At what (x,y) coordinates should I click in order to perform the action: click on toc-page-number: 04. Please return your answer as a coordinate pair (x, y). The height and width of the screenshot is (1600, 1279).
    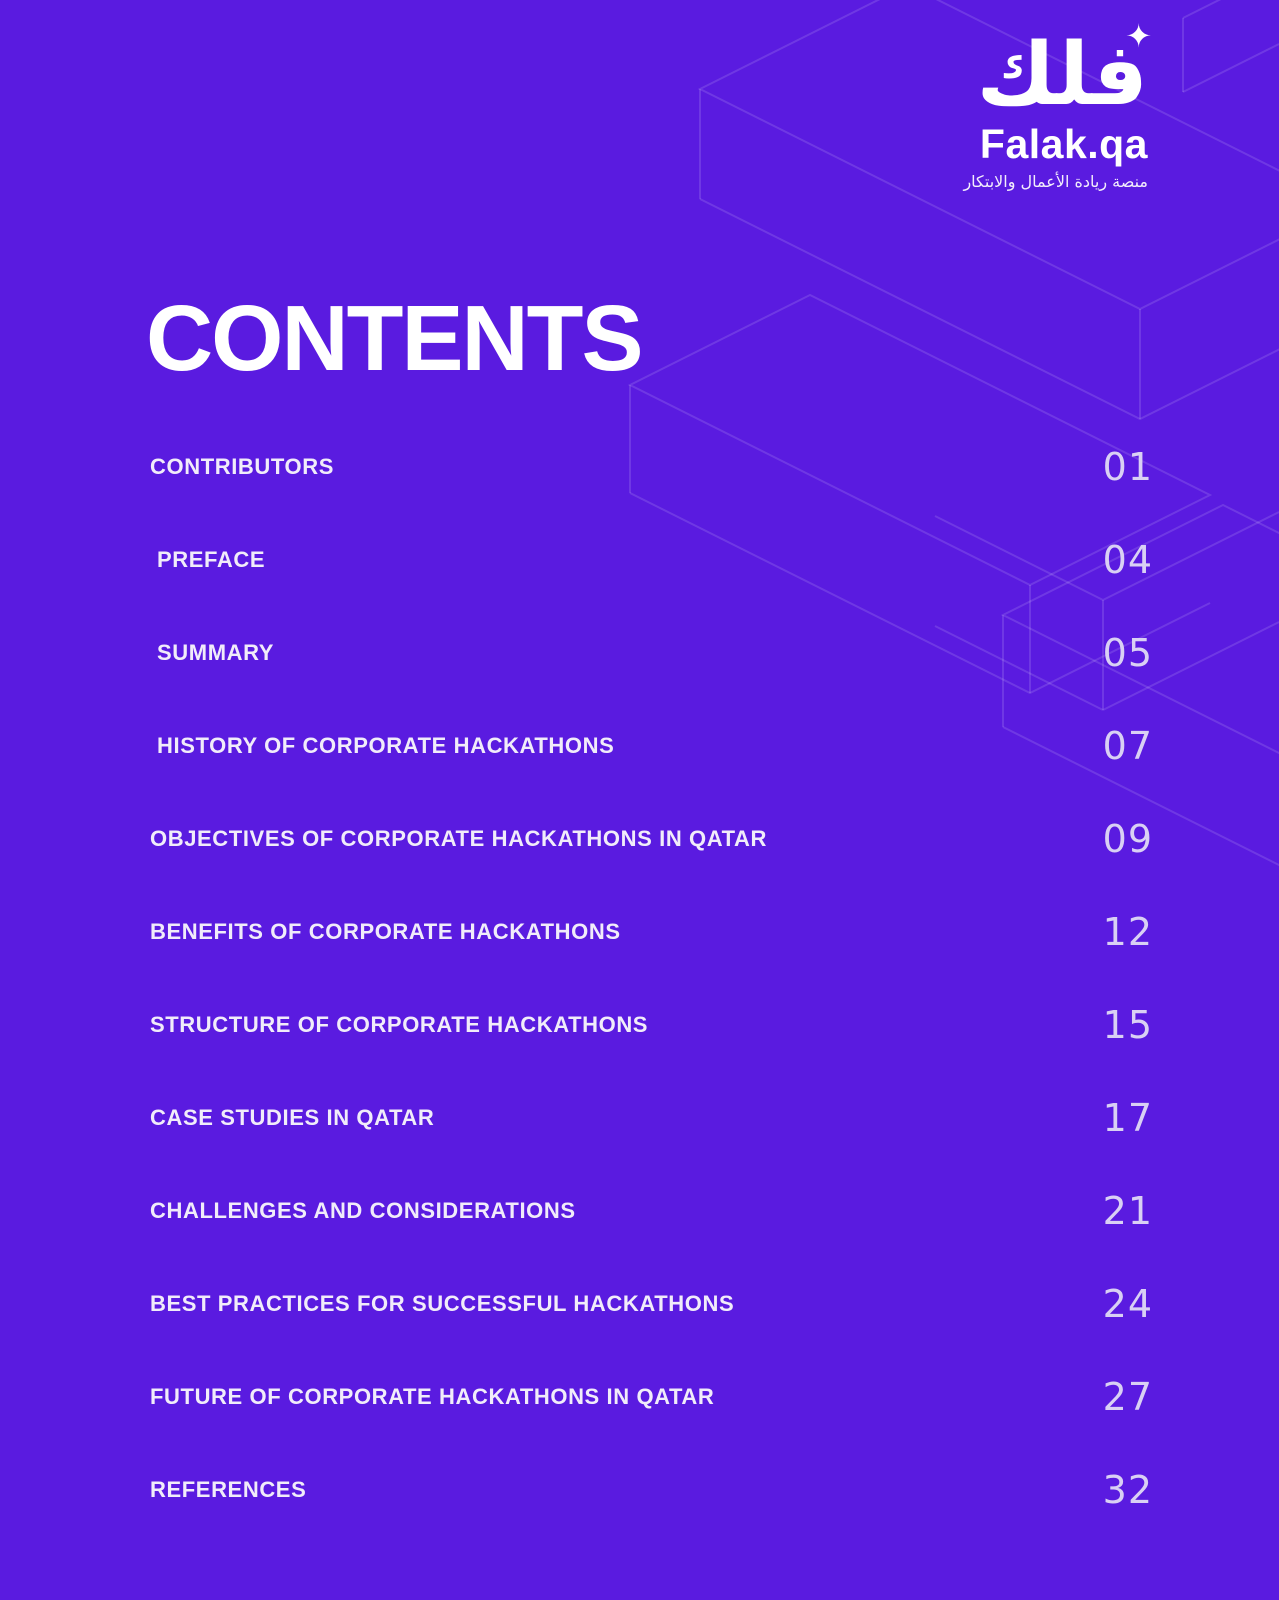
    Looking at the image, I should click on (1127, 559).